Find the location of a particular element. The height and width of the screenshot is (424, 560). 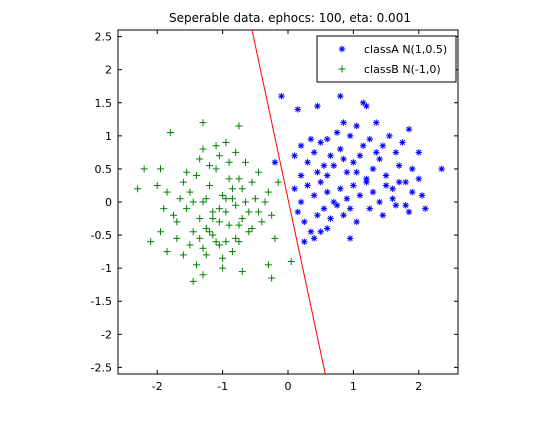

x-tick-label: 1 is located at coordinates (353, 386).